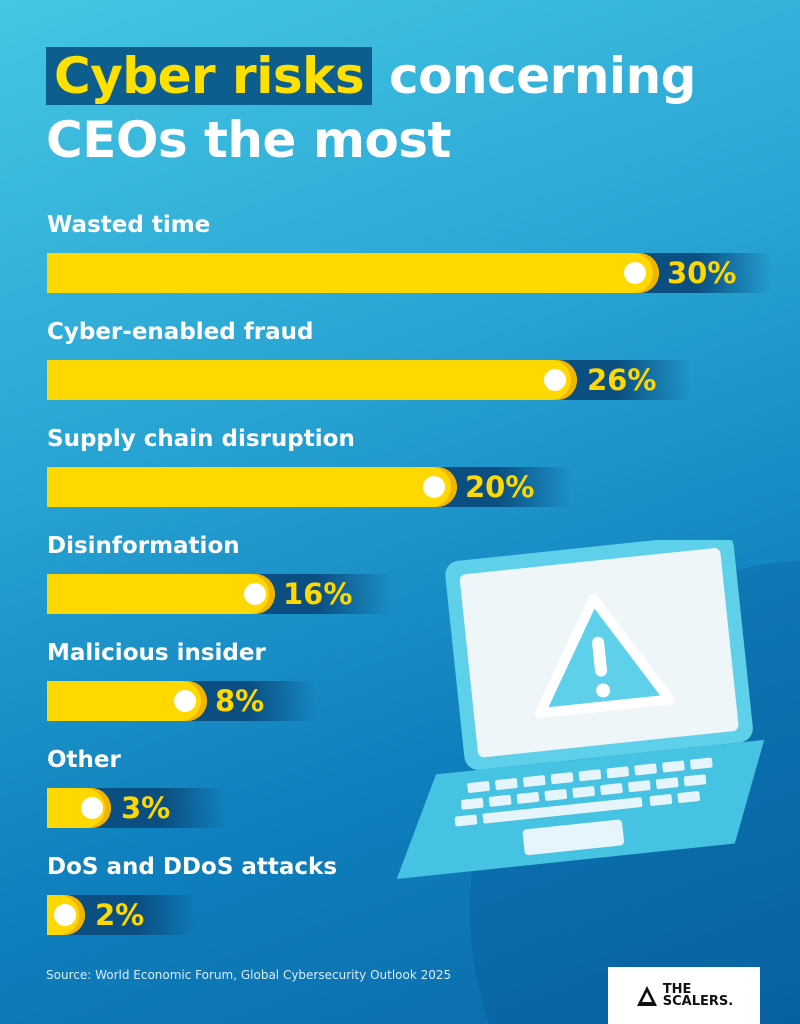 The height and width of the screenshot is (1024, 800). Describe the element at coordinates (180, 332) in the screenshot. I see `bar-label: Cyber-enabled fraud` at that location.